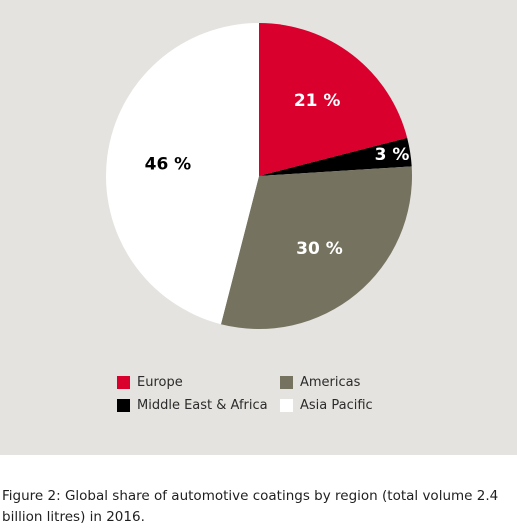  I want to click on legend-swatch-americas, so click(286, 382).